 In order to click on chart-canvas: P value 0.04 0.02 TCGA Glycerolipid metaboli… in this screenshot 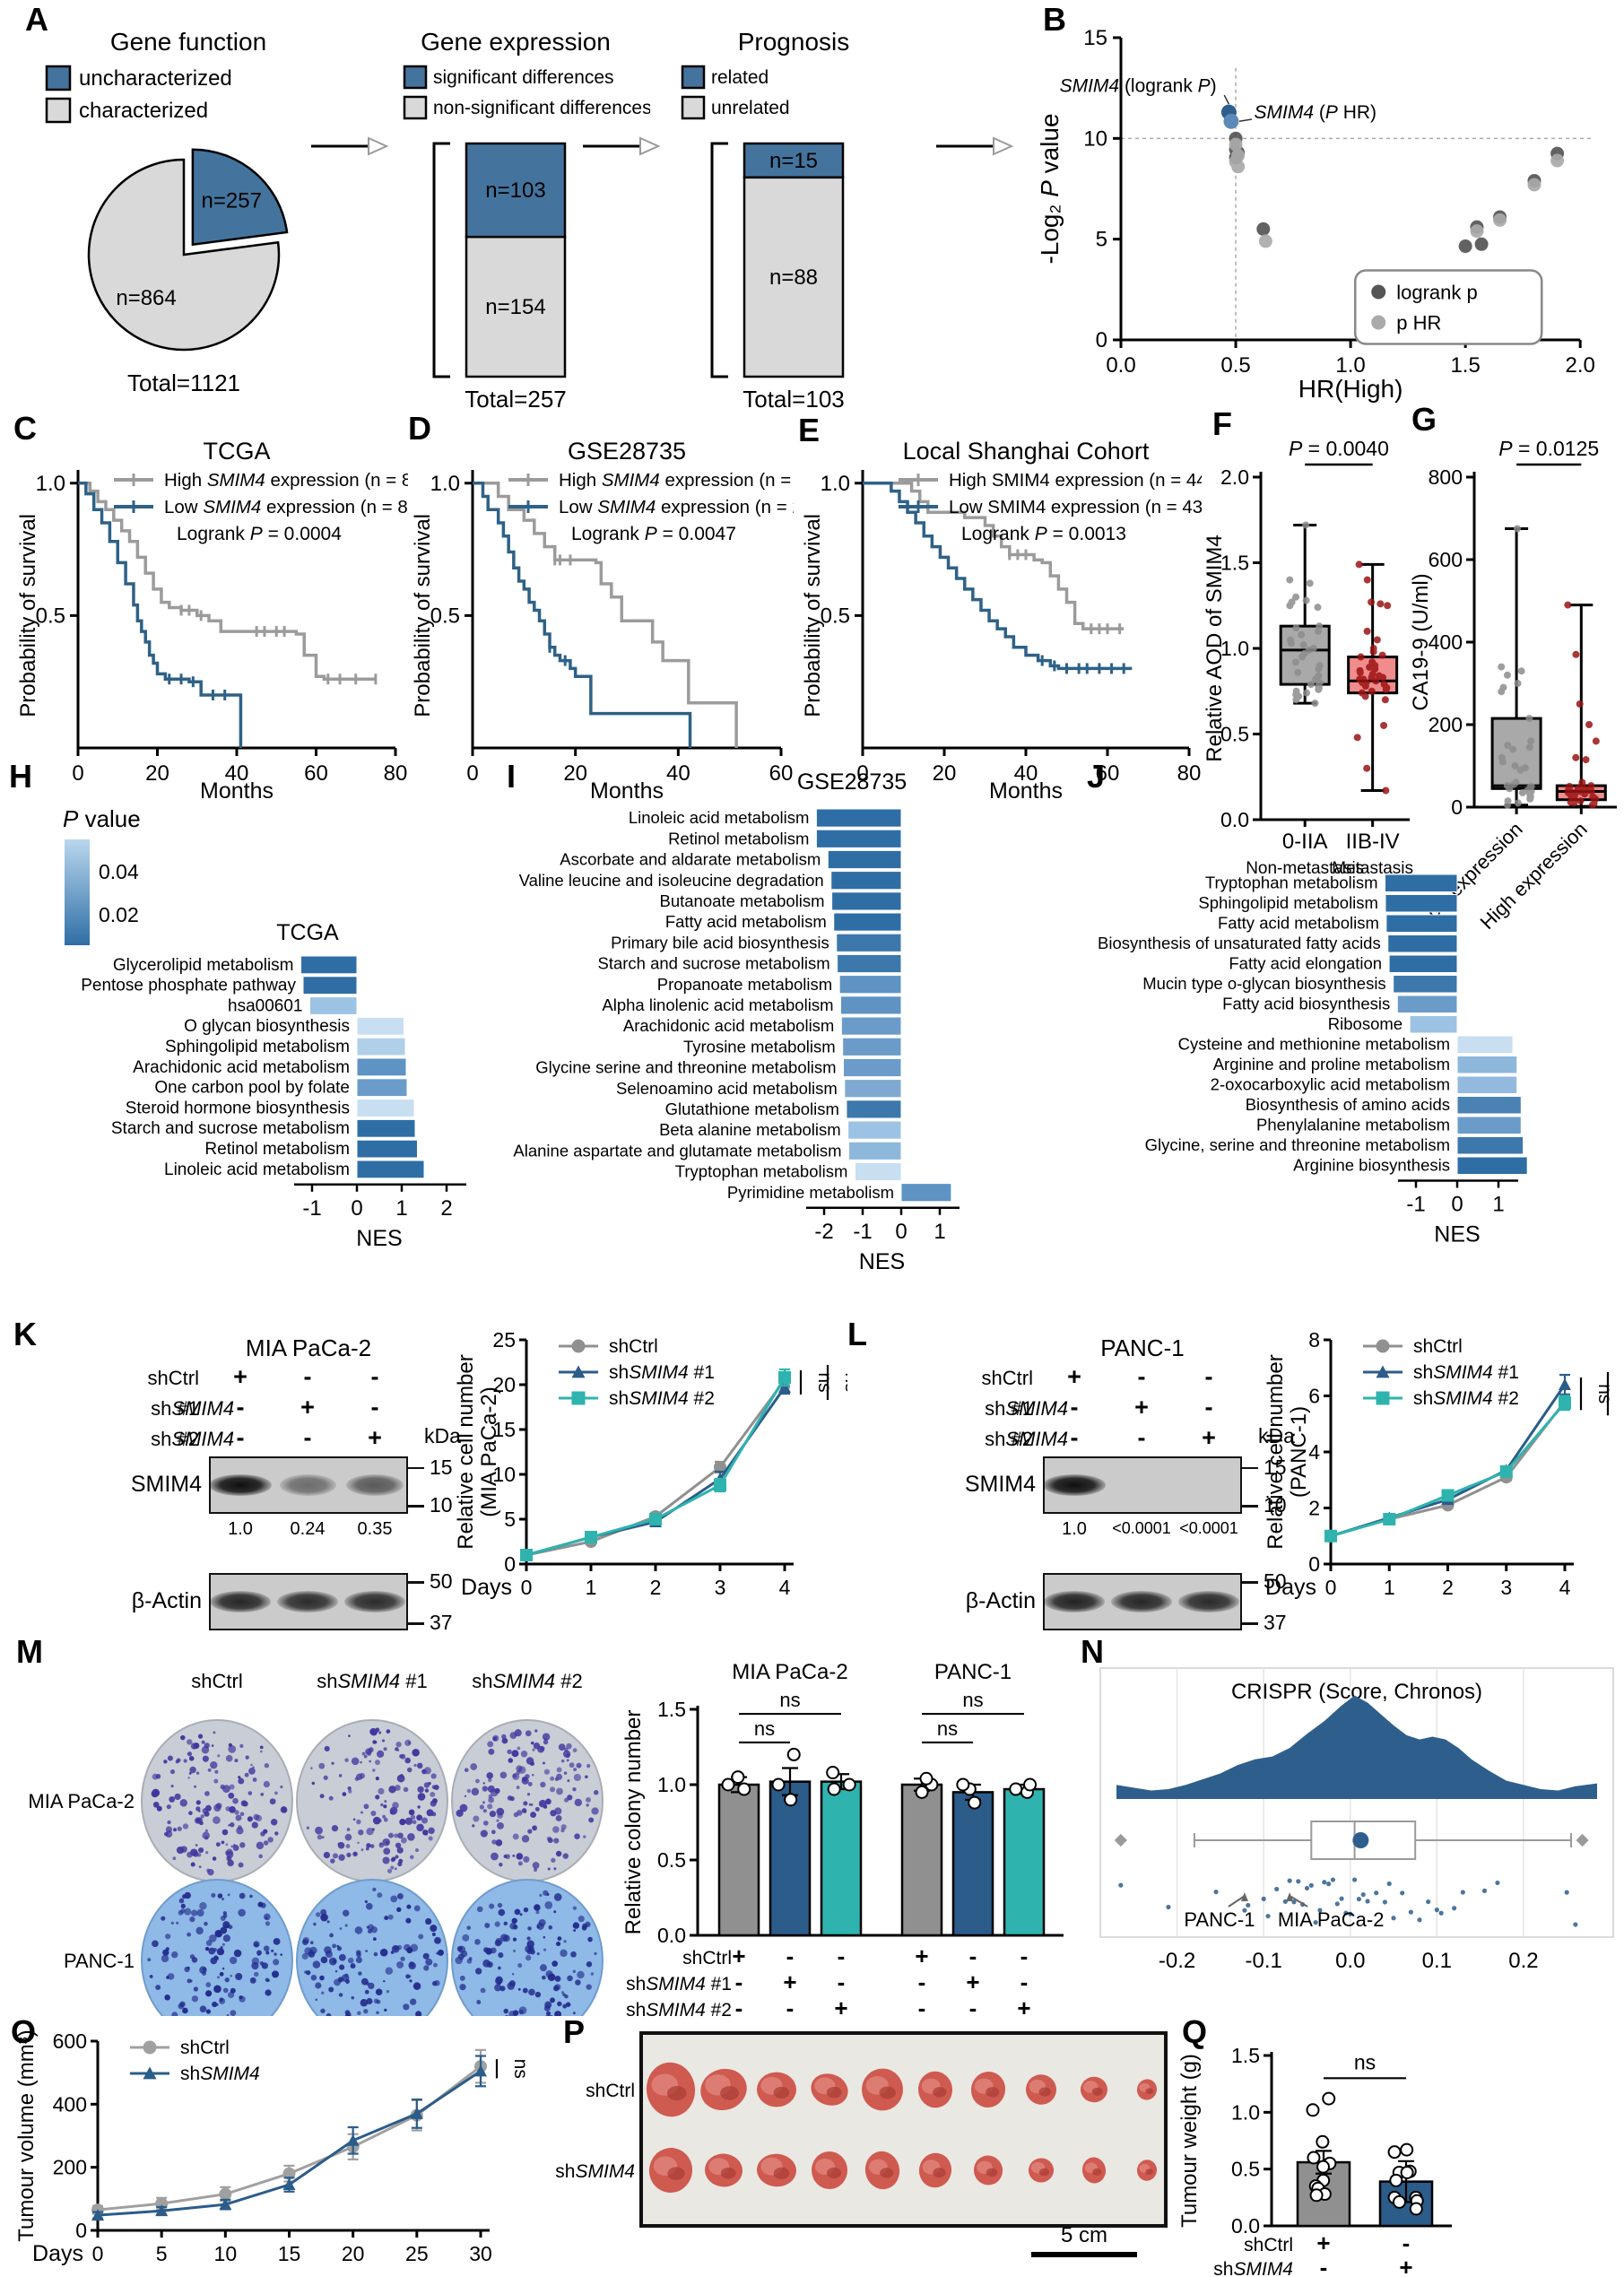, I will do `click(264, 1028)`.